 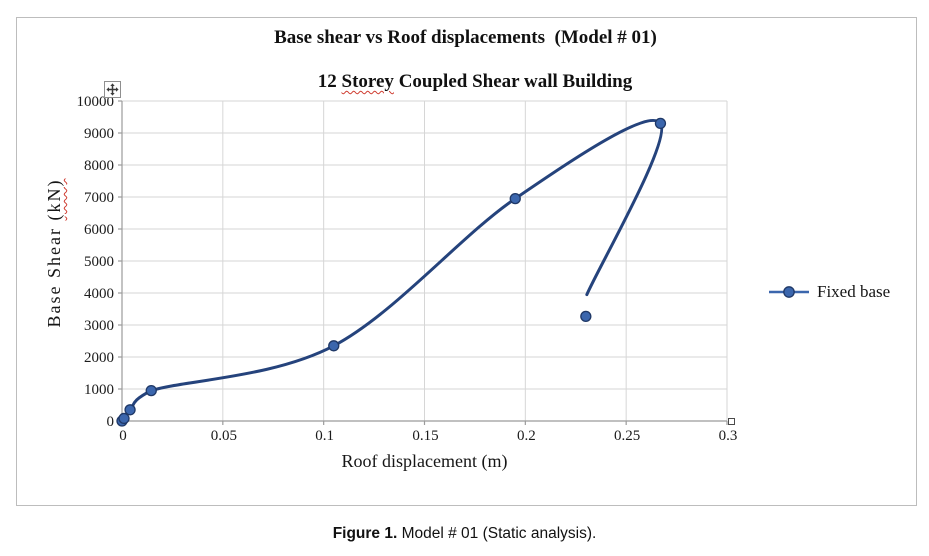 What do you see at coordinates (854, 291) in the screenshot?
I see `legend-label: Fixed base` at bounding box center [854, 291].